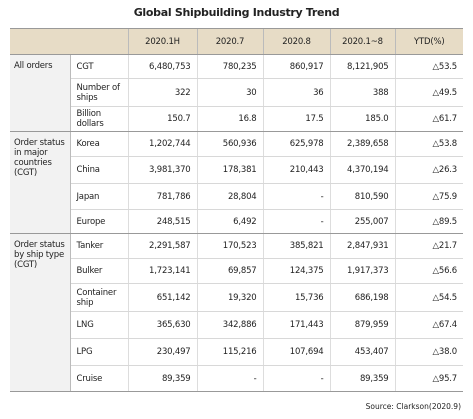 The height and width of the screenshot is (419, 473). I want to click on value-cell: 1,723,141, so click(162, 271).